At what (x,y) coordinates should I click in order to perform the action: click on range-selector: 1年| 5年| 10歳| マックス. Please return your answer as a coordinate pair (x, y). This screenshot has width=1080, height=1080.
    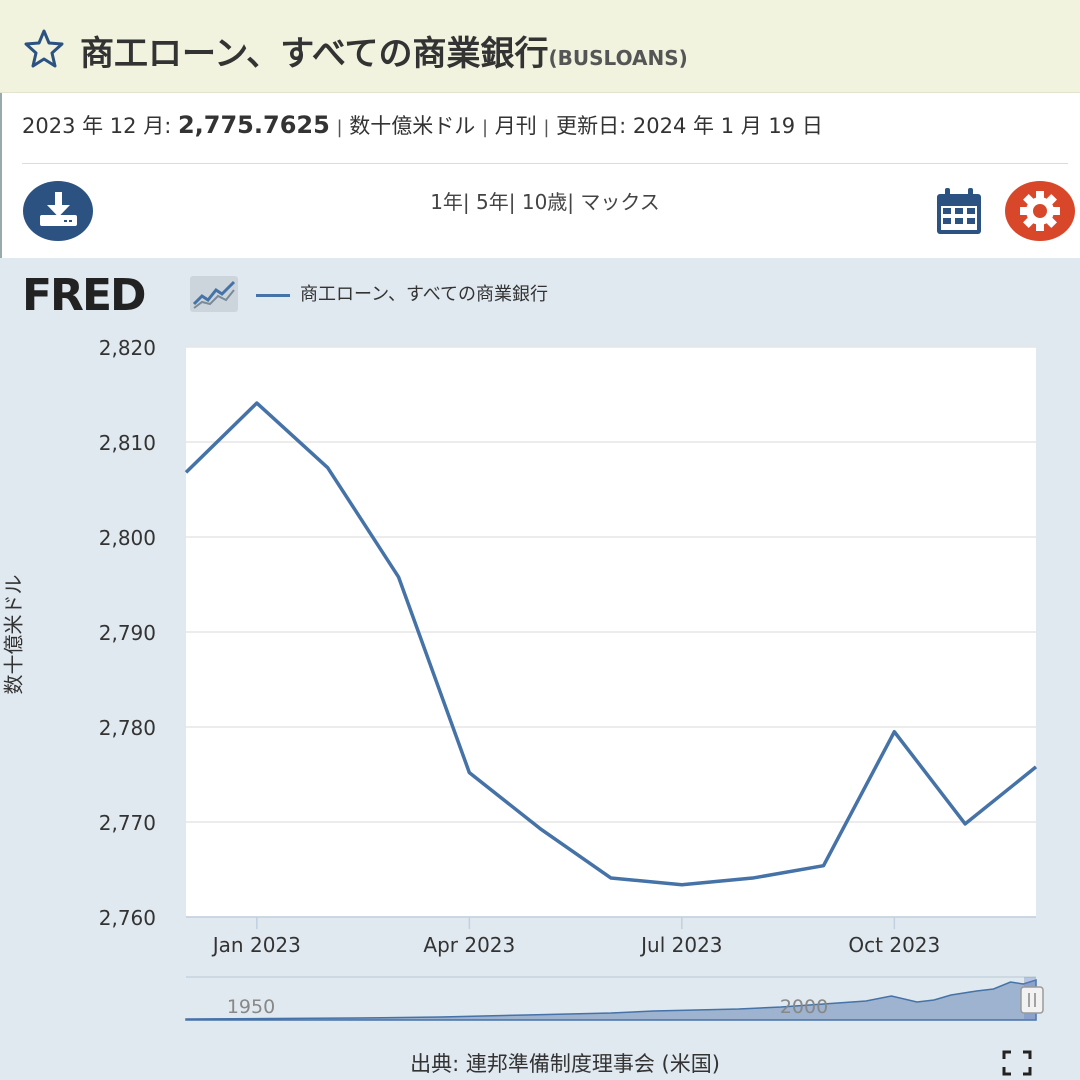
    Looking at the image, I should click on (540, 200).